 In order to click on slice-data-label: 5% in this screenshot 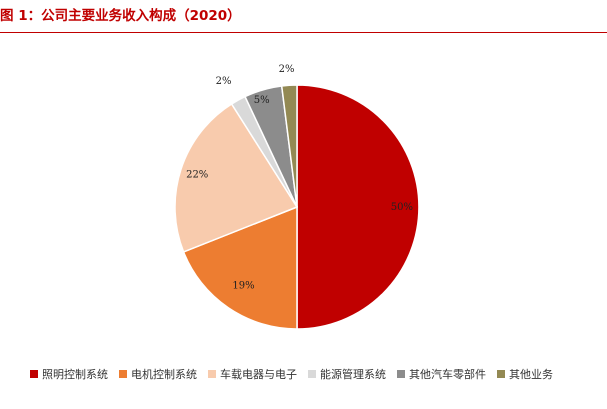, I will do `click(262, 100)`.